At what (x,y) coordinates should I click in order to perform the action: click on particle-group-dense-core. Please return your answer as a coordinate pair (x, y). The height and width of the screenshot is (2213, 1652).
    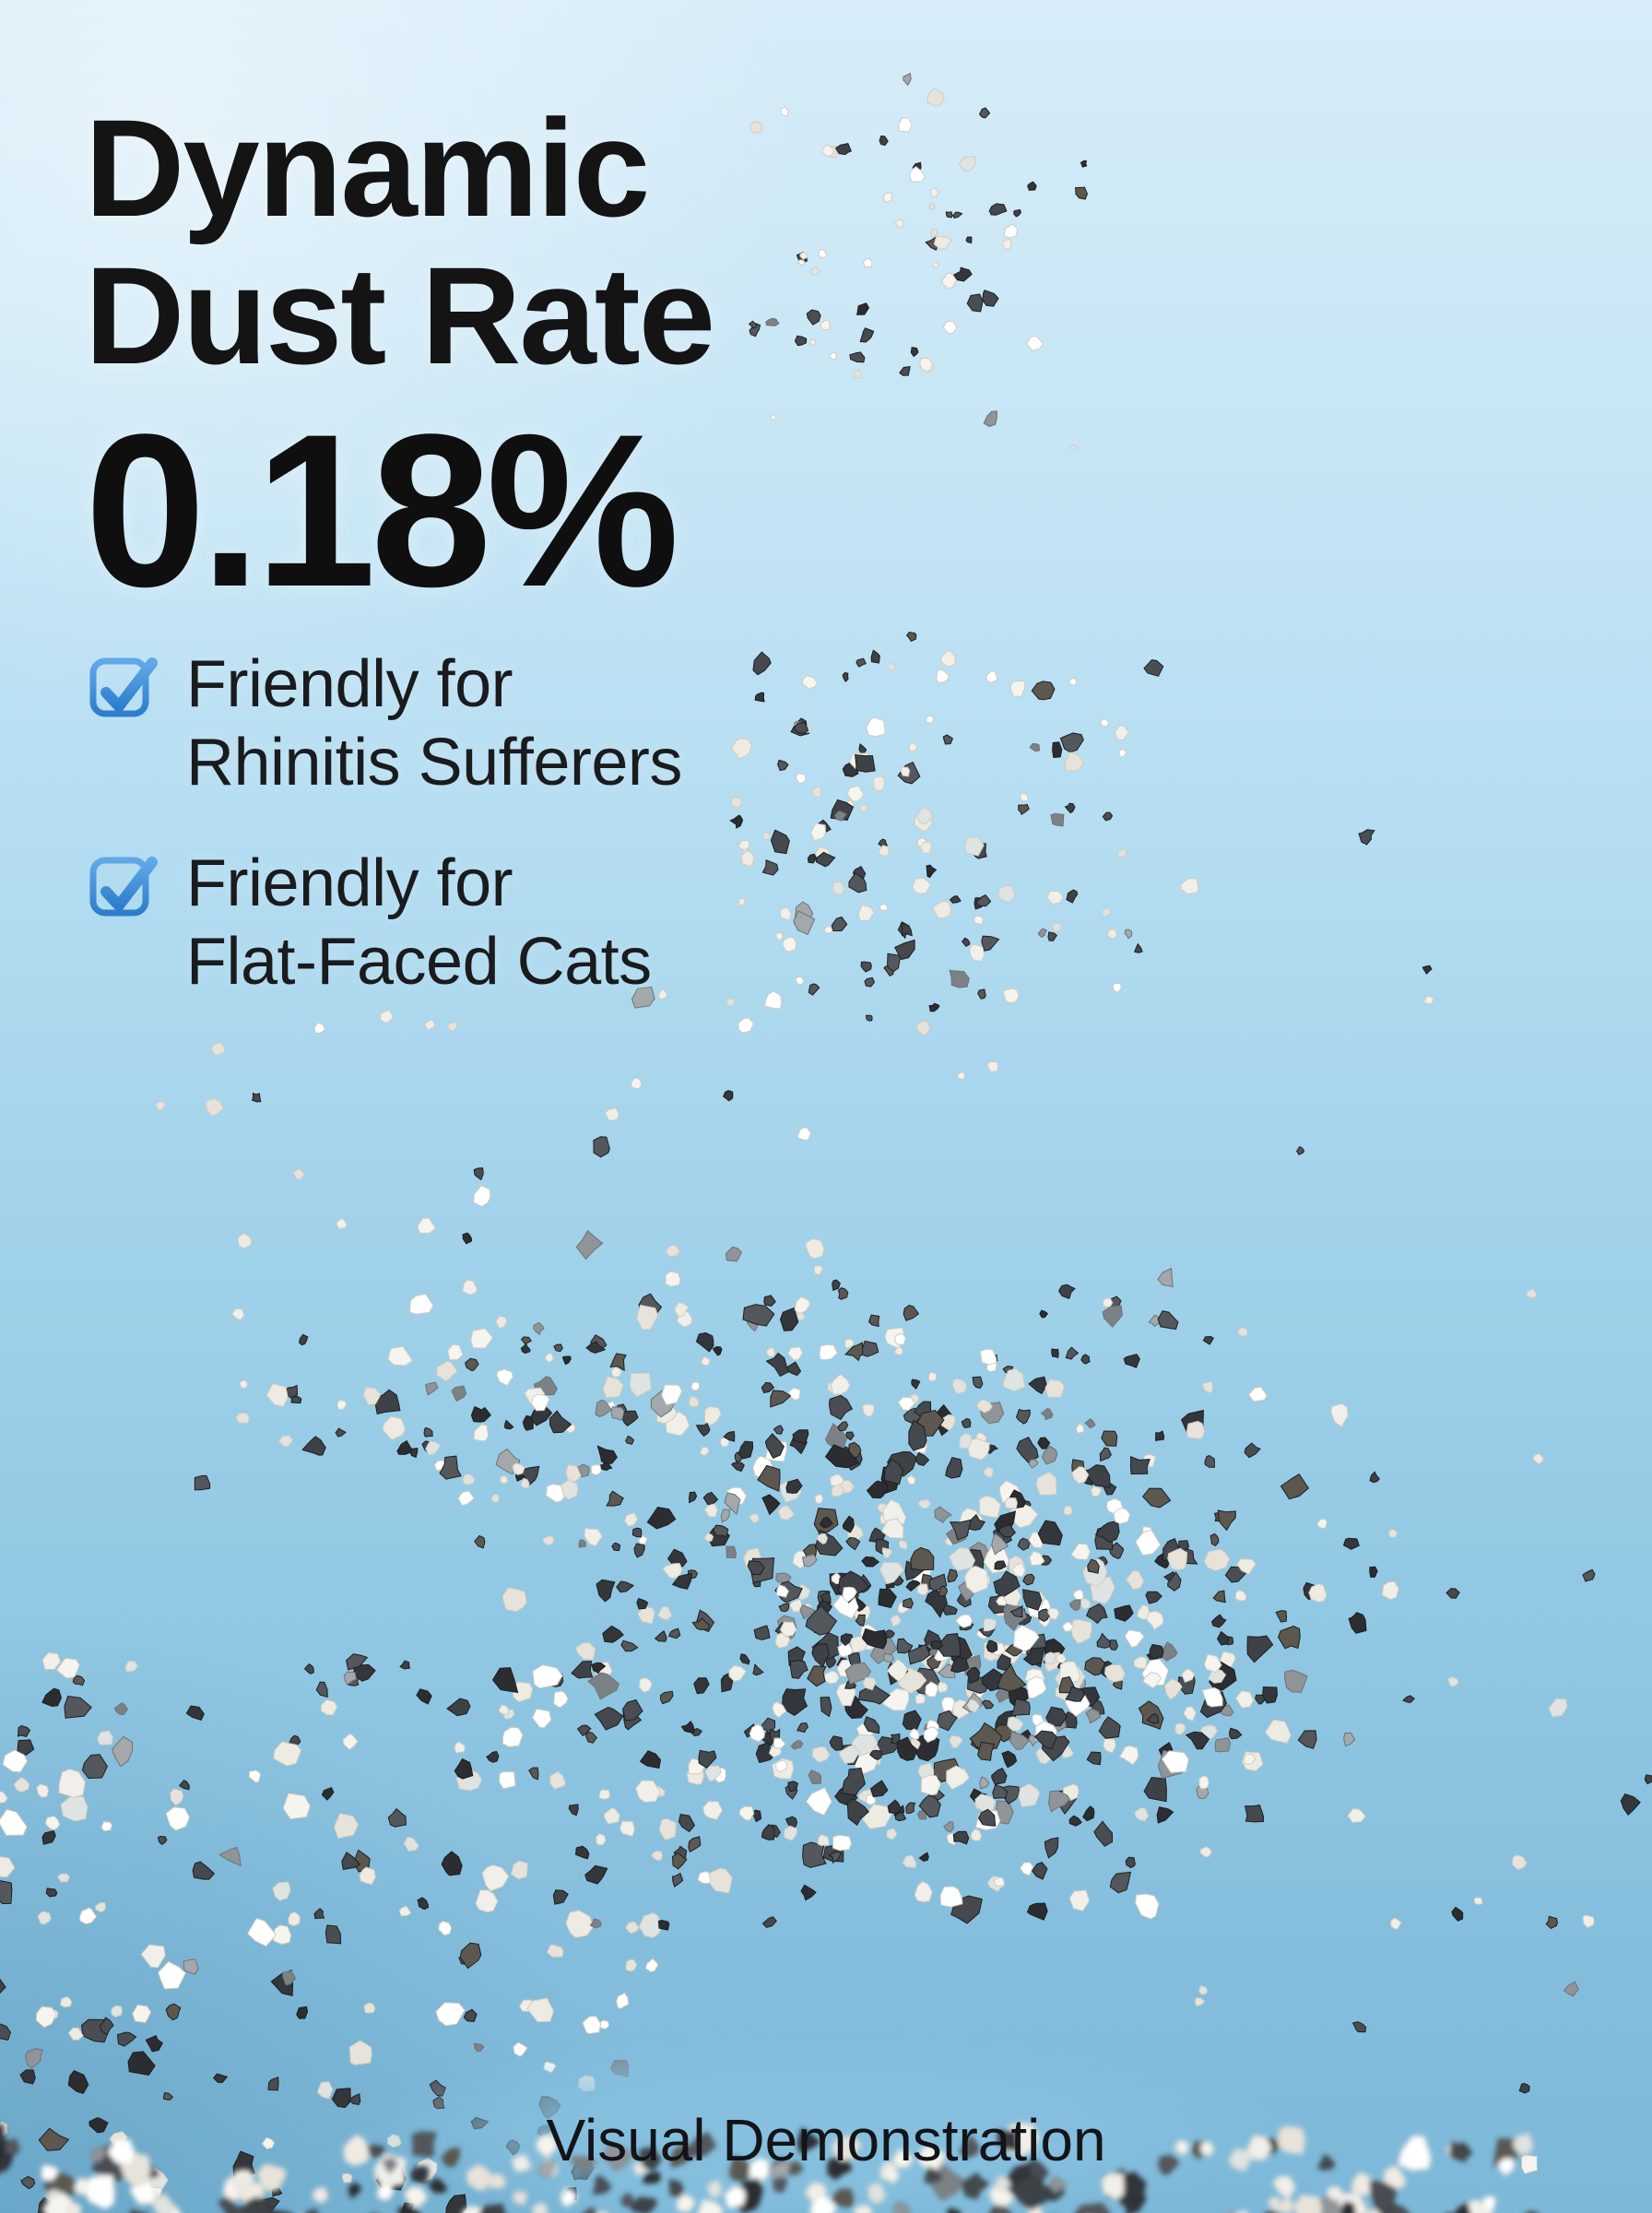
    Looking at the image, I should click on (934, 1664).